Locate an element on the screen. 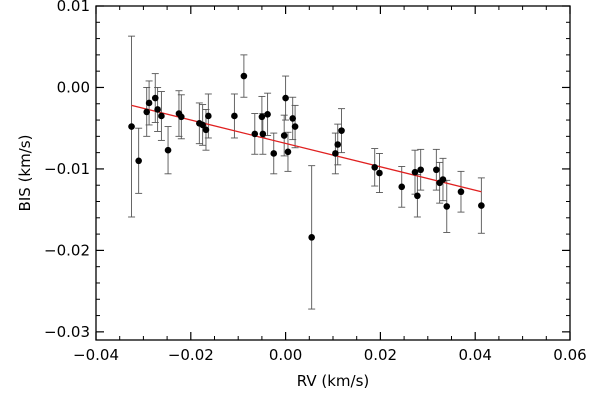 The height and width of the screenshot is (403, 598). x-tick-label: 0.04 is located at coordinates (474, 355).